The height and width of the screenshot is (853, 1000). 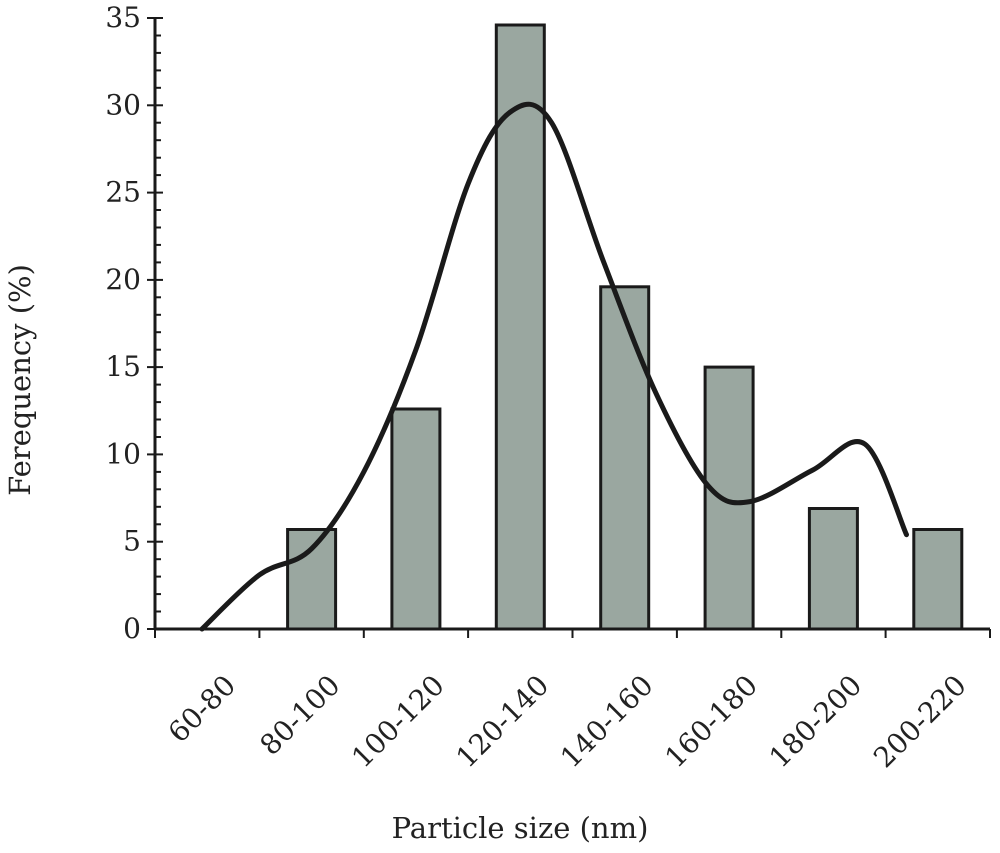 What do you see at coordinates (503, 722) in the screenshot?
I see `x-tick-label: 120-140` at bounding box center [503, 722].